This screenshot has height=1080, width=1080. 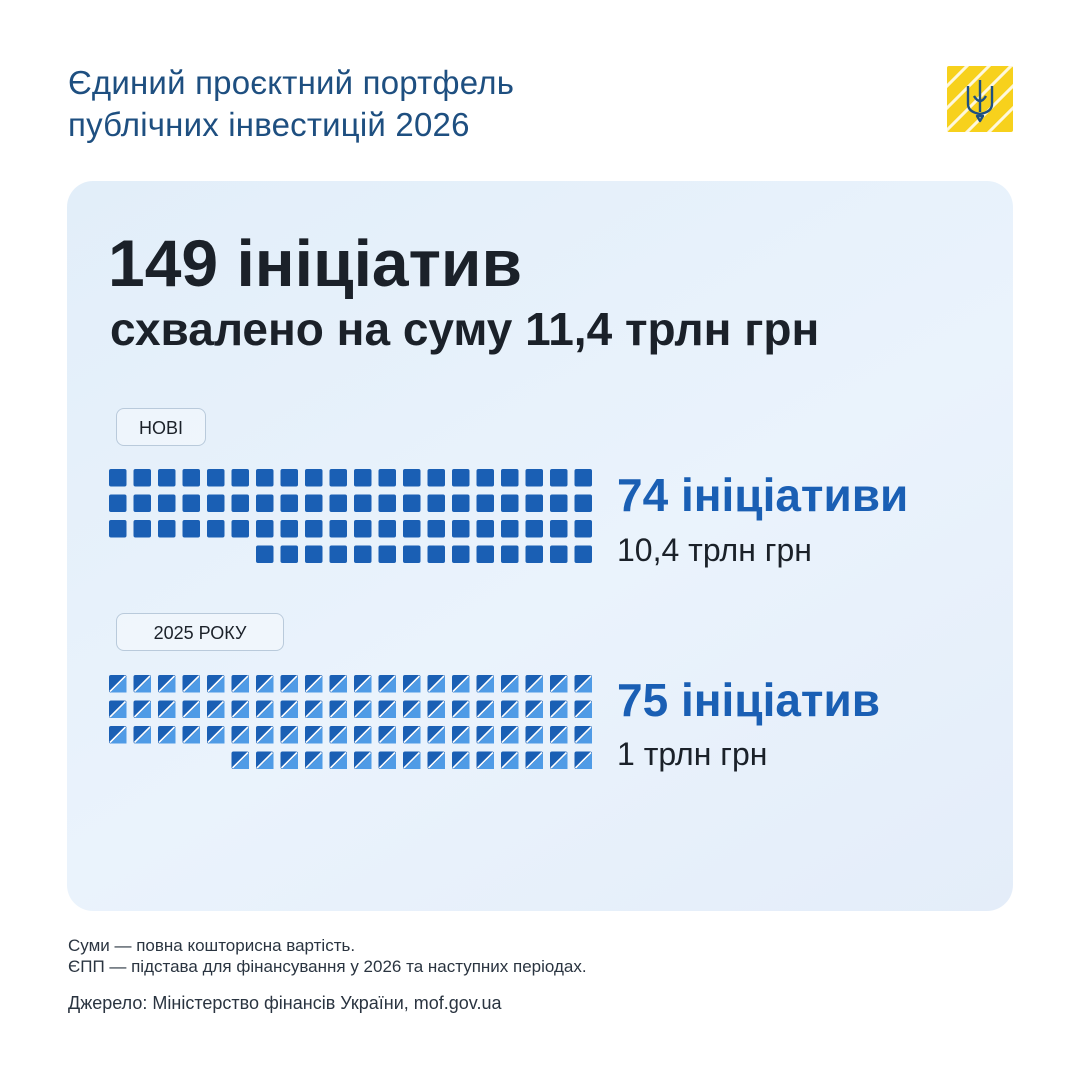 I want to click on new-initiatives-count: 74 ініціативи, so click(x=763, y=495).